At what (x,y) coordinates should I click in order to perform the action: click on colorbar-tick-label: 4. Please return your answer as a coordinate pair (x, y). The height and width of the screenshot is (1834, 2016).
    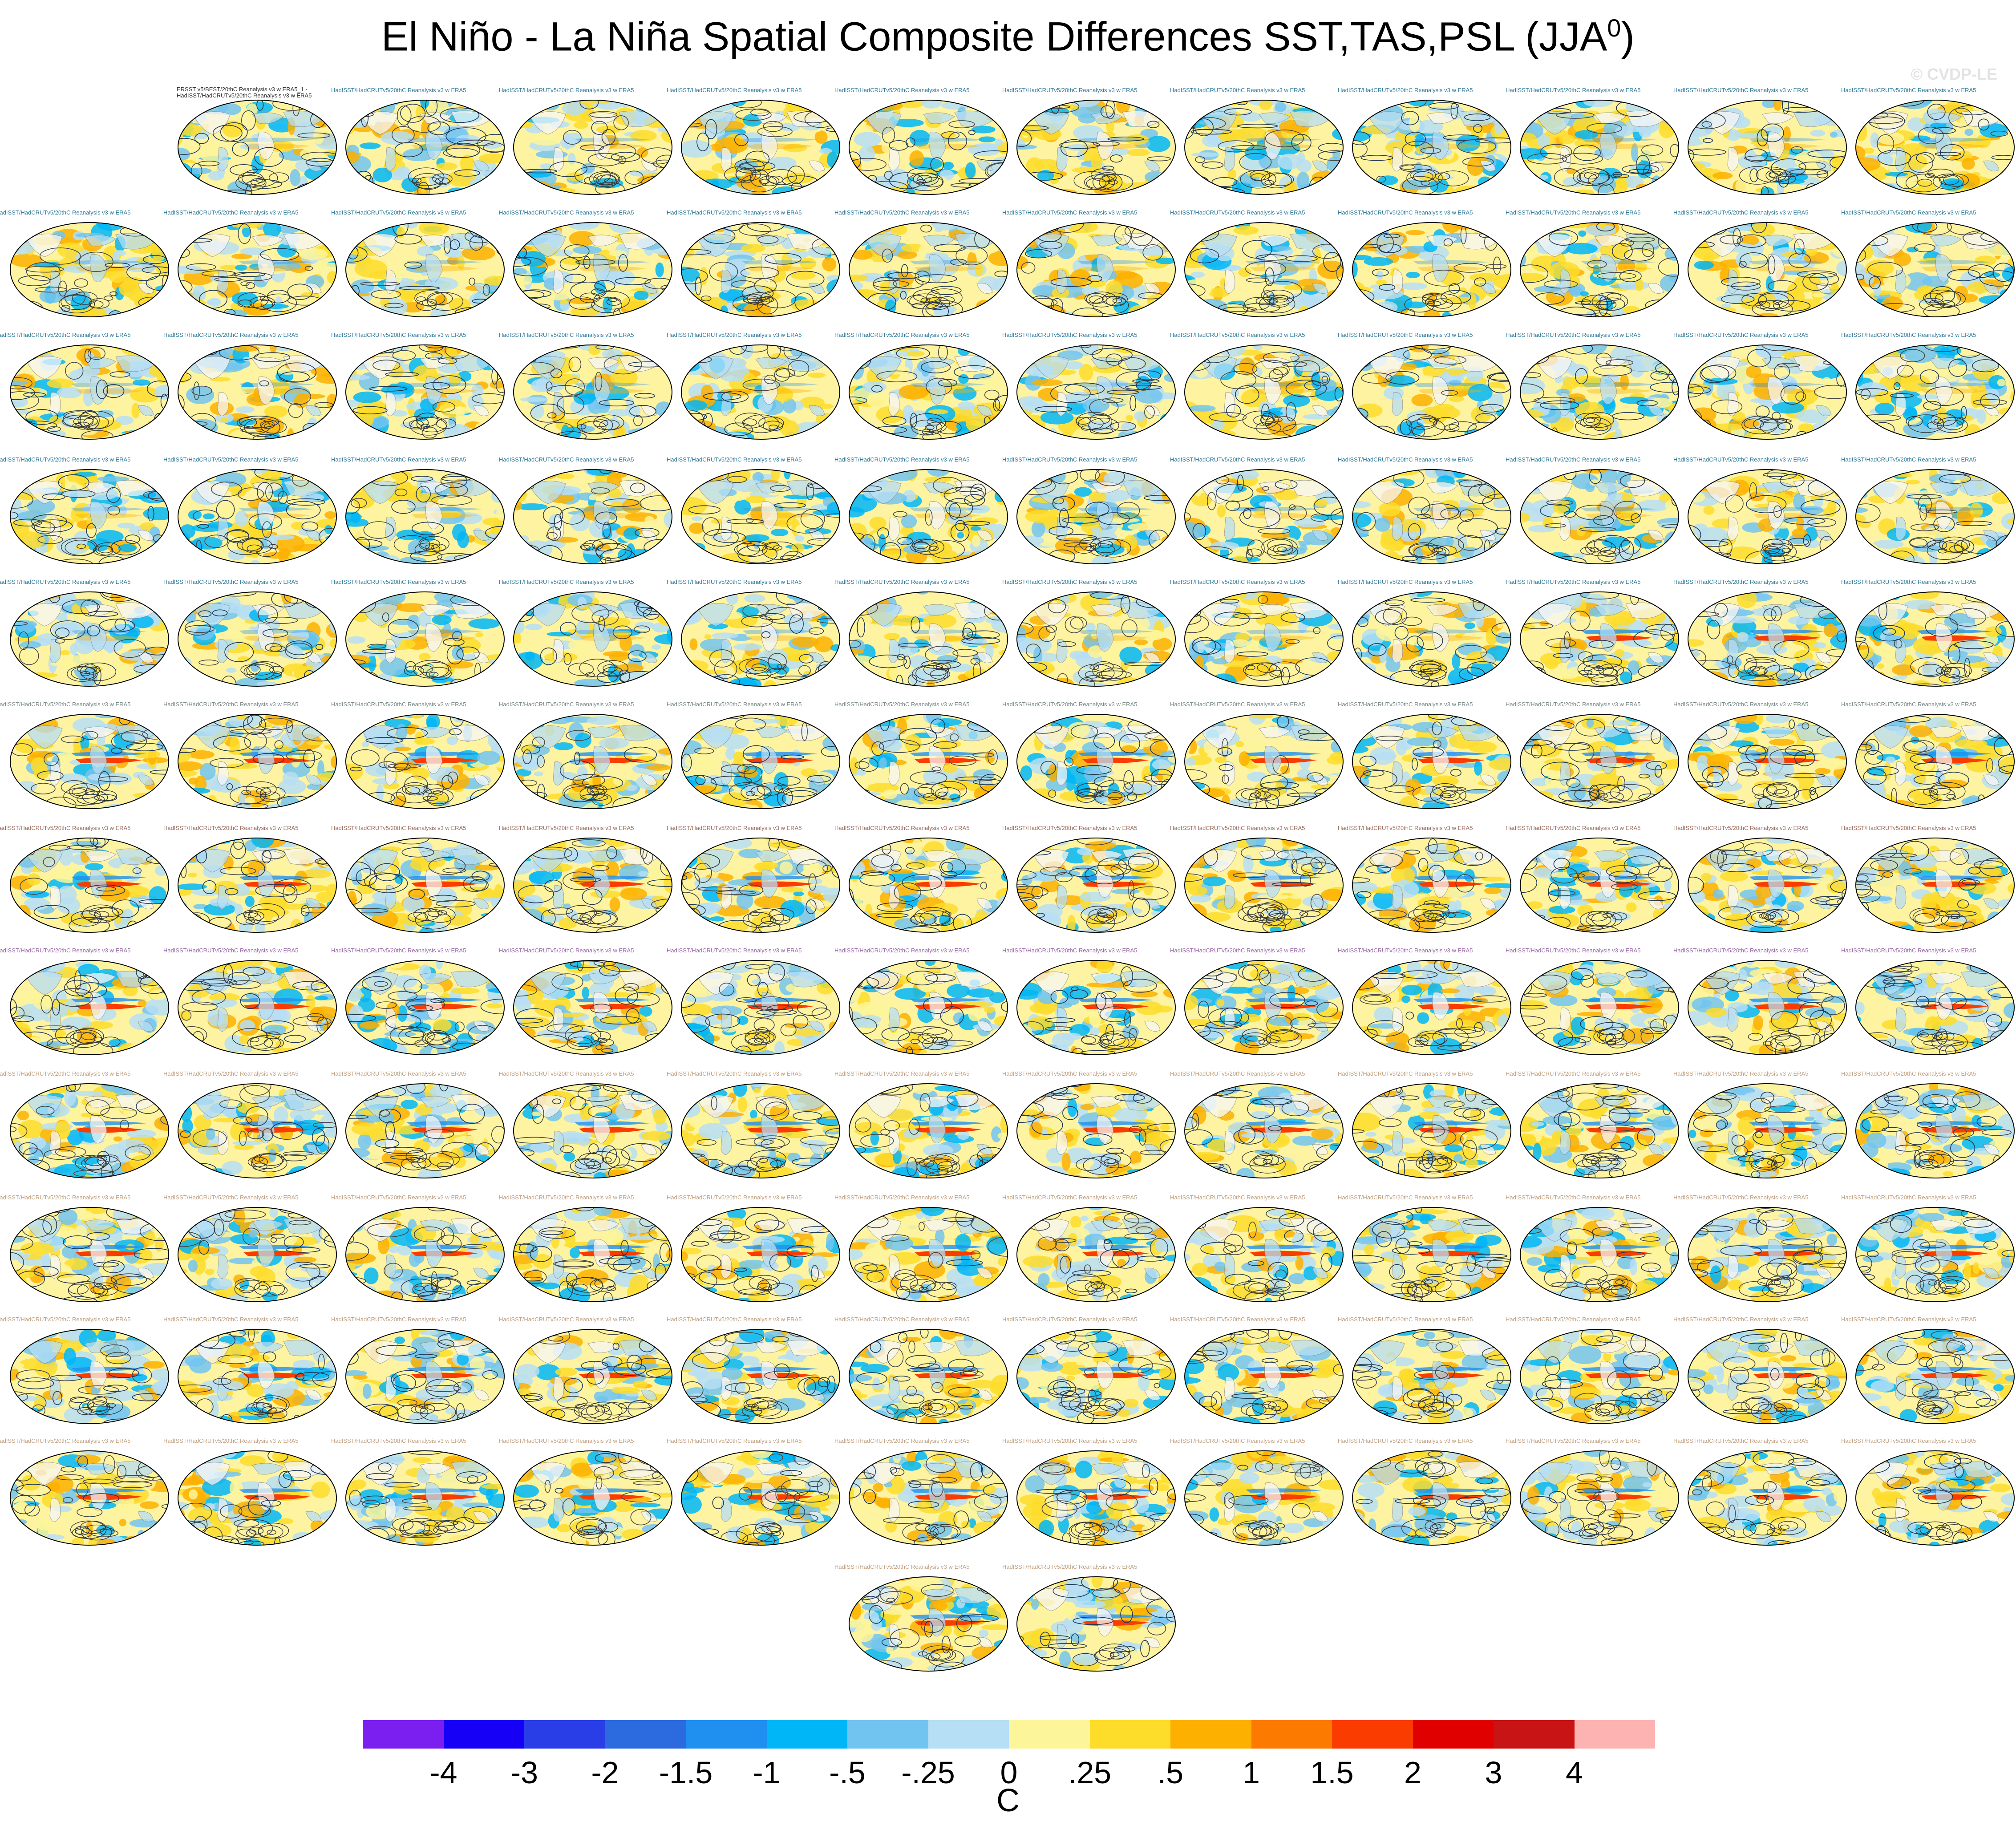
    Looking at the image, I should click on (1574, 1772).